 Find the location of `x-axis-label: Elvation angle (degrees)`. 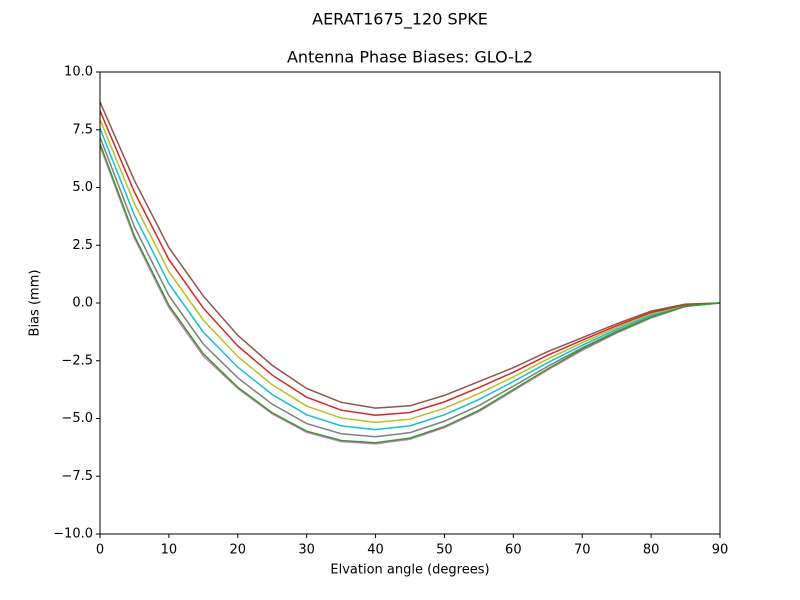

x-axis-label: Elvation angle (degrees) is located at coordinates (409, 570).